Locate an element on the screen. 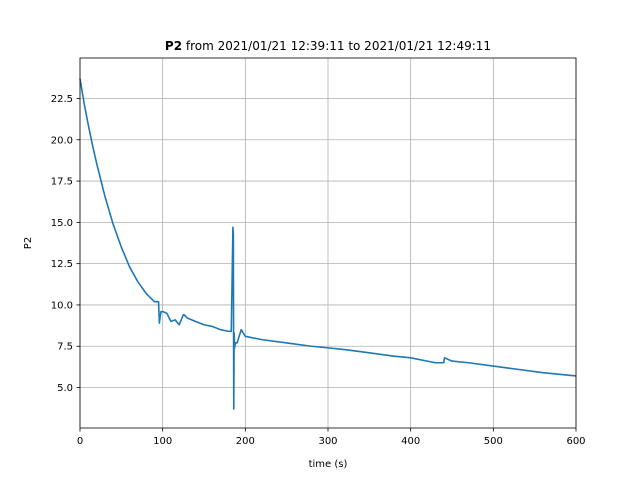  y-tick-label: 10.0 is located at coordinates (62, 305).